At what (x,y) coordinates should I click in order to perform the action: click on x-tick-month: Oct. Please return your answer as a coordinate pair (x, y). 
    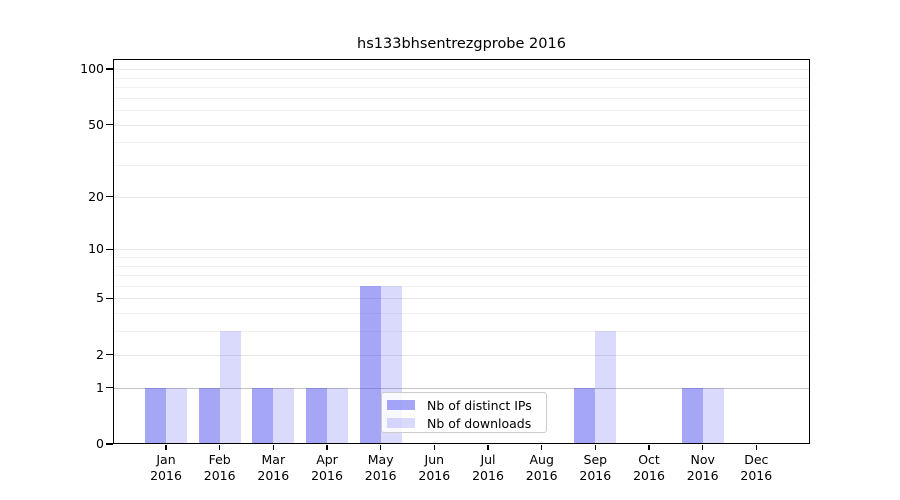
    Looking at the image, I should click on (649, 459).